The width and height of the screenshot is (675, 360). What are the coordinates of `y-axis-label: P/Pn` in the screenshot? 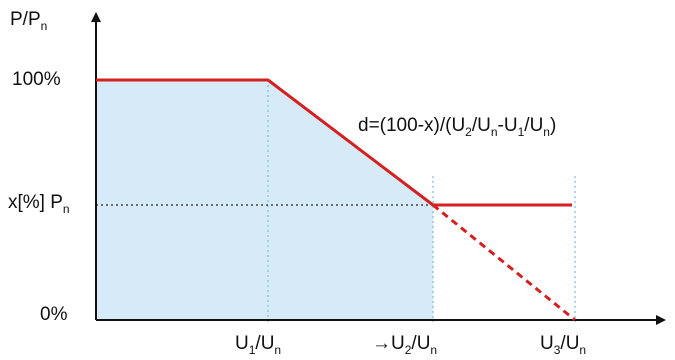 It's located at (29, 21).